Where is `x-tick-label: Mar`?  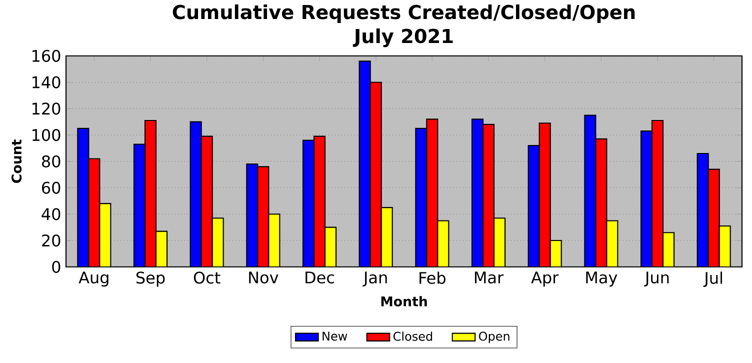
x-tick-label: Mar is located at coordinates (489, 278).